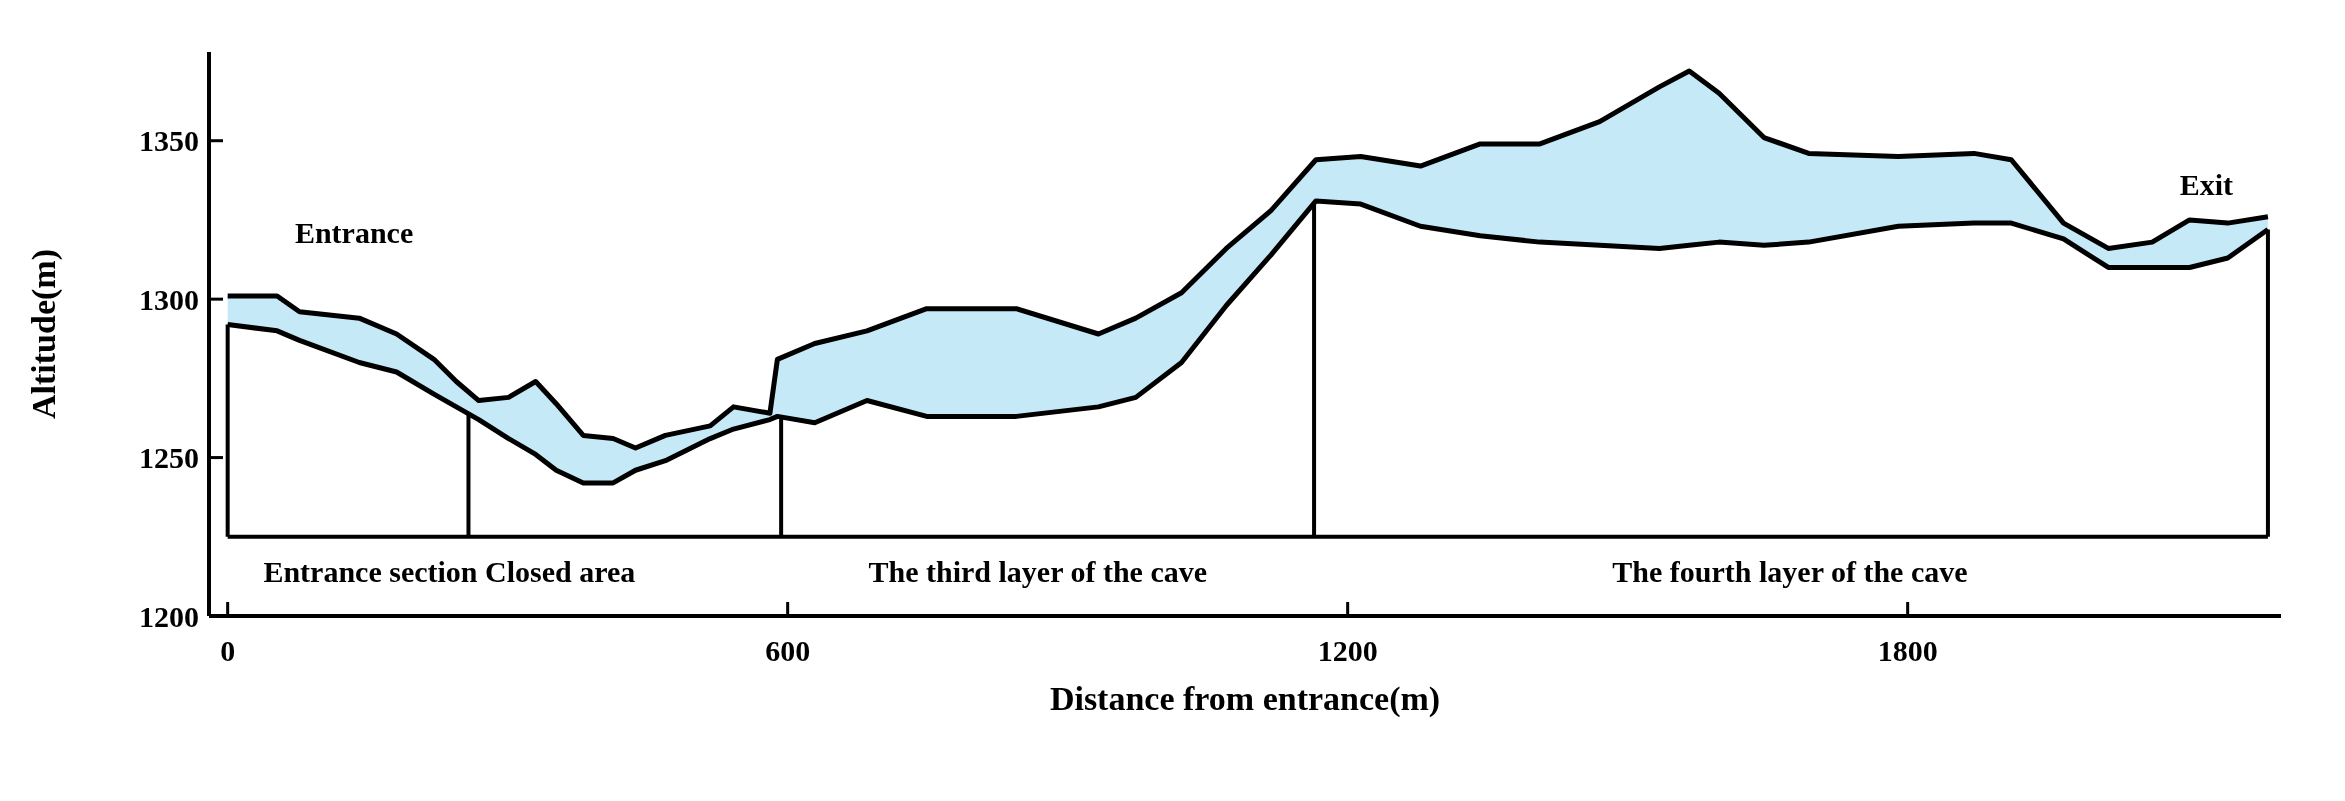  I want to click on annotation: The third layer of the cave, so click(1038, 572).